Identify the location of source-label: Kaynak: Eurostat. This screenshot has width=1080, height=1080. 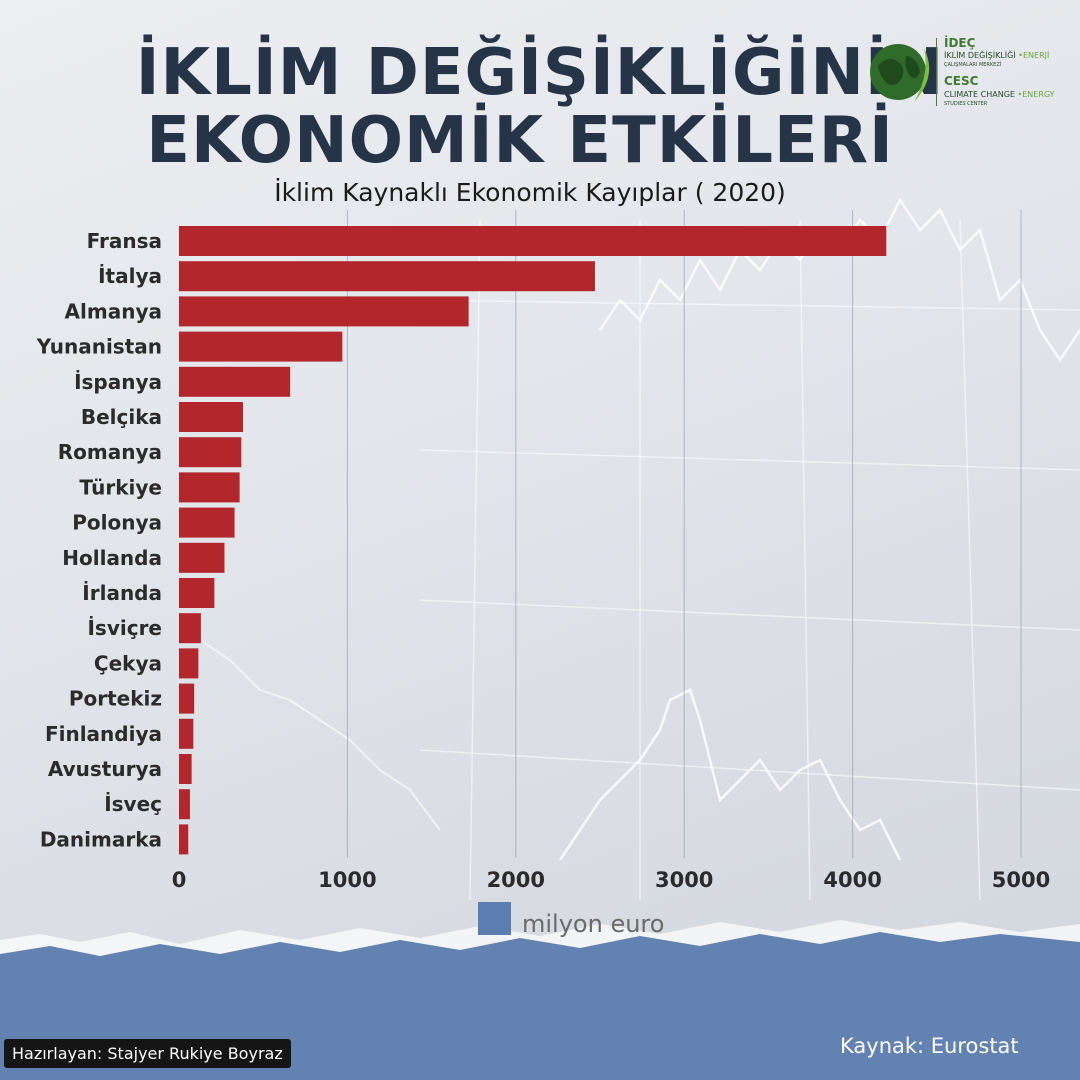
(929, 1046).